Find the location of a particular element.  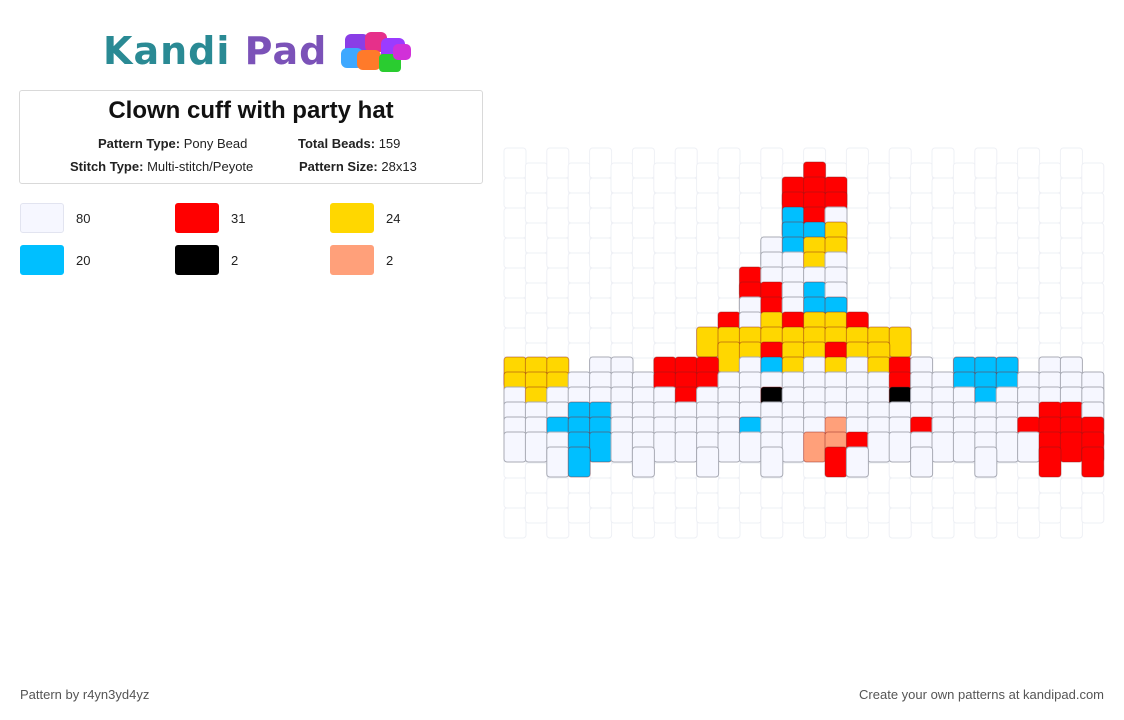

bead-count: 20 is located at coordinates (83, 260).